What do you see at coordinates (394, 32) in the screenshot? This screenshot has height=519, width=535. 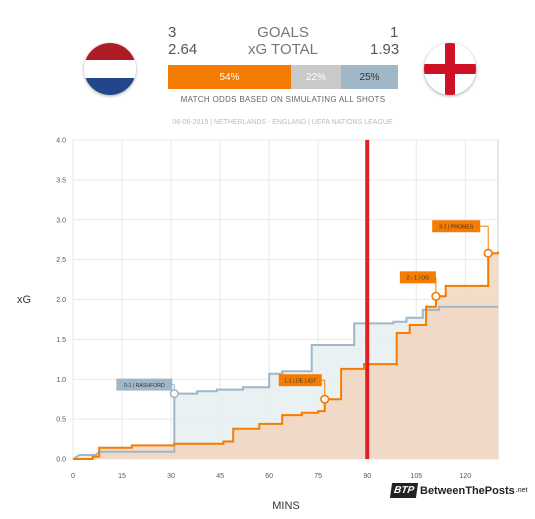 I see `away-goals: 1` at bounding box center [394, 32].